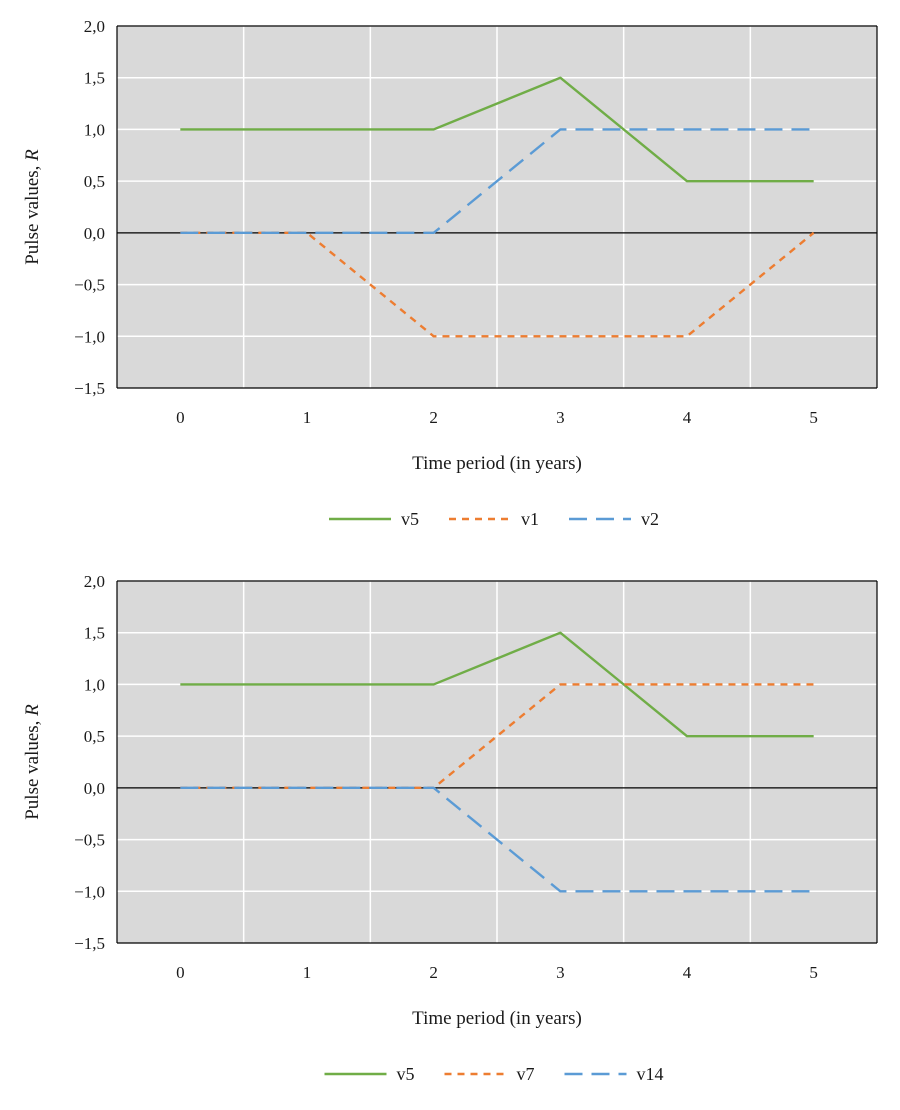 The width and height of the screenshot is (900, 1110). I want to click on legend: v5 v1 v2, so click(494, 519).